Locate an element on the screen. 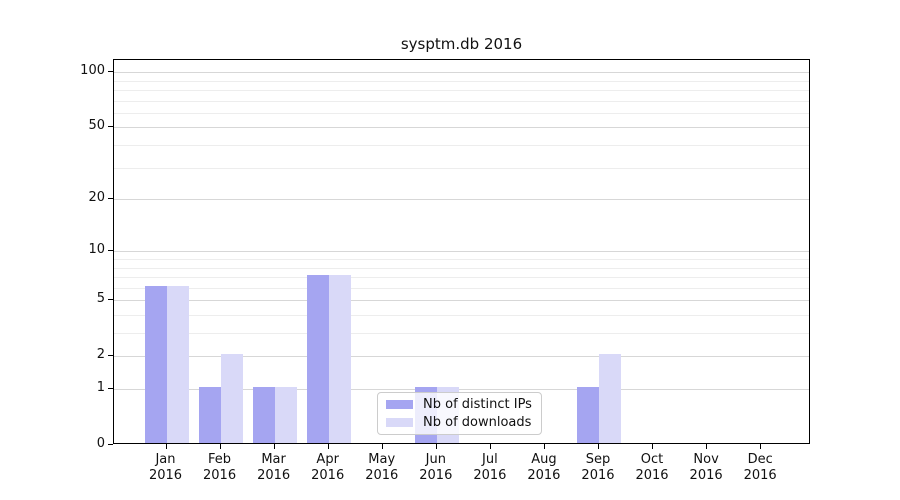  bar-feb-downloads is located at coordinates (231, 398).